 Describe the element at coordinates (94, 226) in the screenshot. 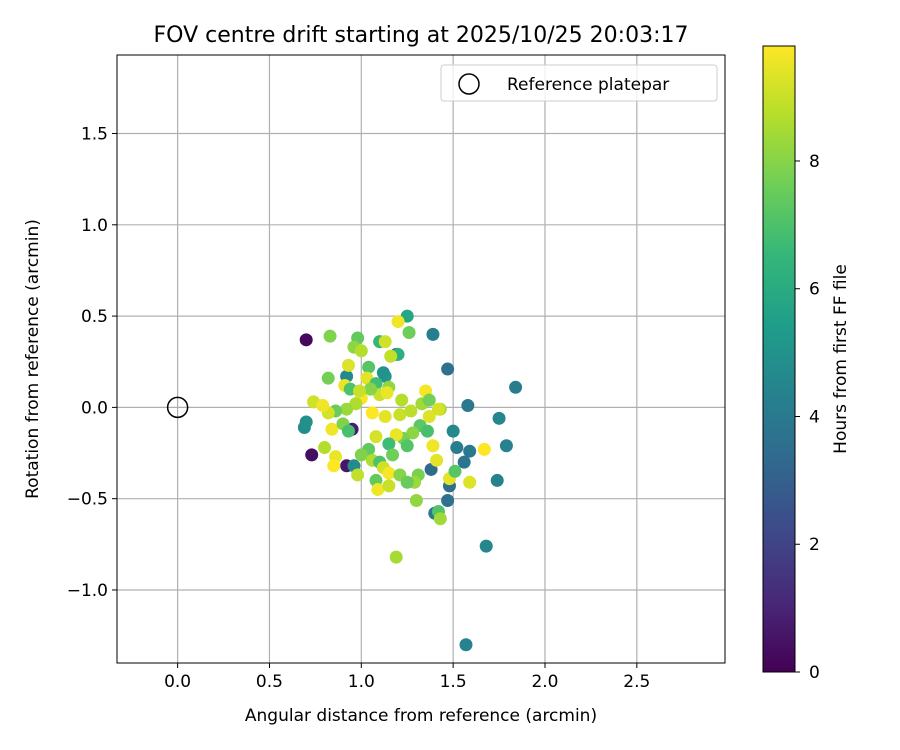

I see `y-tick-label: 1.0` at that location.